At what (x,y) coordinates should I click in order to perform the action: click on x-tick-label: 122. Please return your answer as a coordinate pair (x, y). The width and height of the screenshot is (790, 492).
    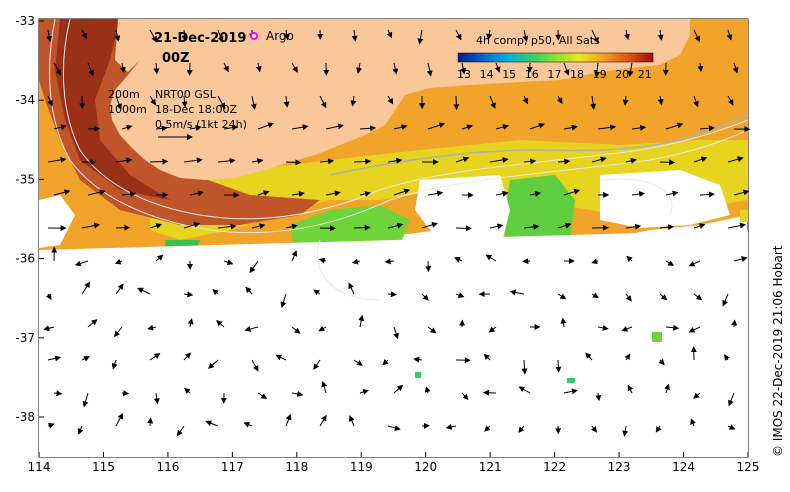
    Looking at the image, I should click on (554, 467).